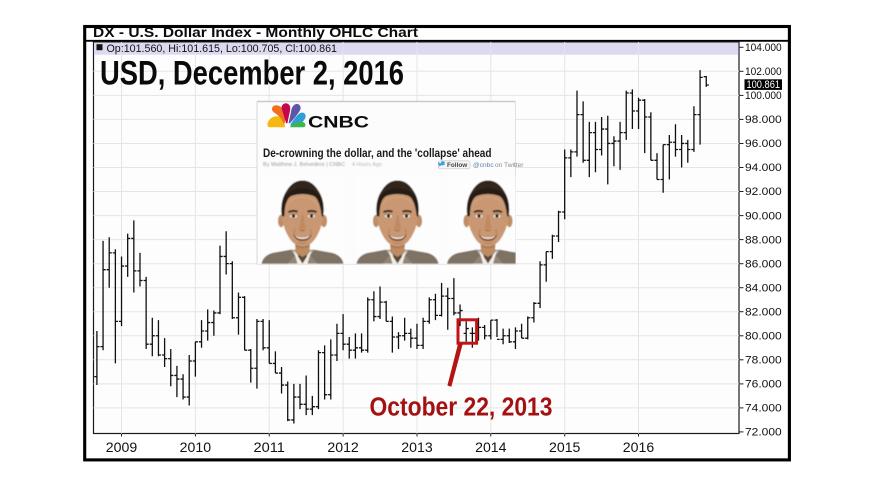 The height and width of the screenshot is (480, 870). I want to click on svg-text: 90.000, so click(763, 216).